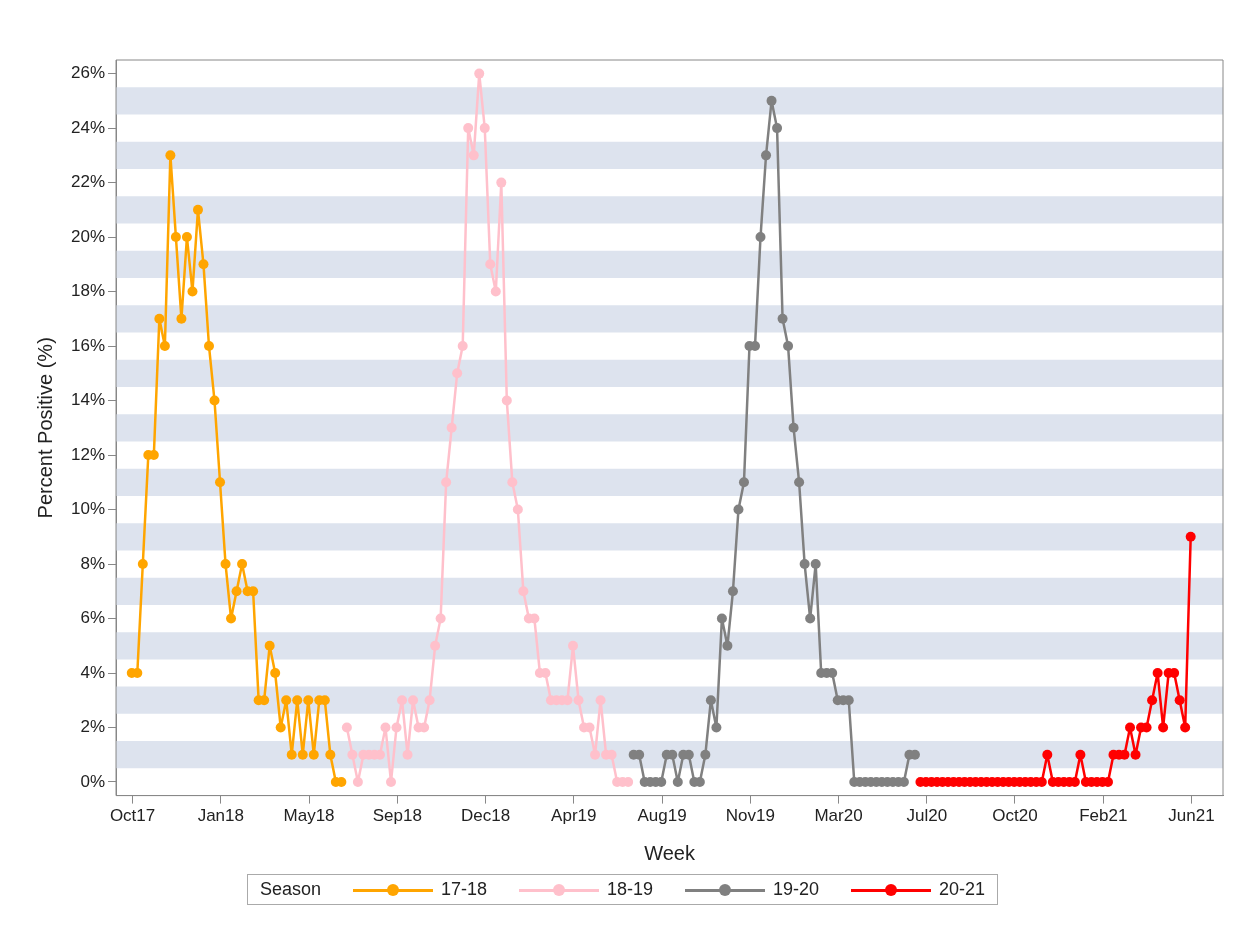 The width and height of the screenshot is (1245, 936). I want to click on y-tick-label: 4%, so click(93, 672).